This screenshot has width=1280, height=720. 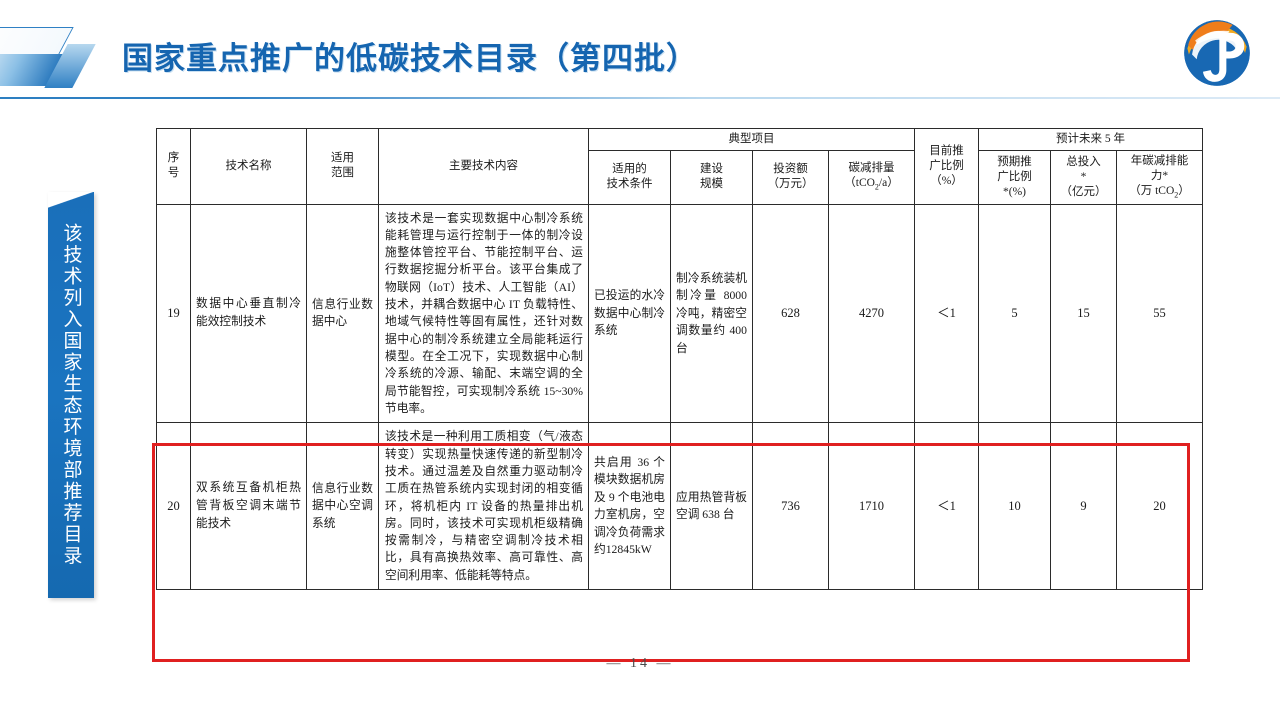 I want to click on cell-tech-name: 双系统互备机柜热管背板空调末端节能技术, so click(x=248, y=506).